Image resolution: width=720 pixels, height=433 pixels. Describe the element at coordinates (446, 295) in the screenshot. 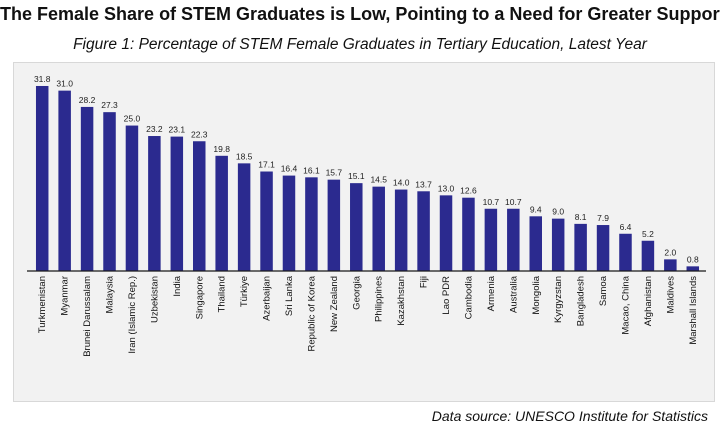

I see `x-tick-label: Lao PDR` at that location.